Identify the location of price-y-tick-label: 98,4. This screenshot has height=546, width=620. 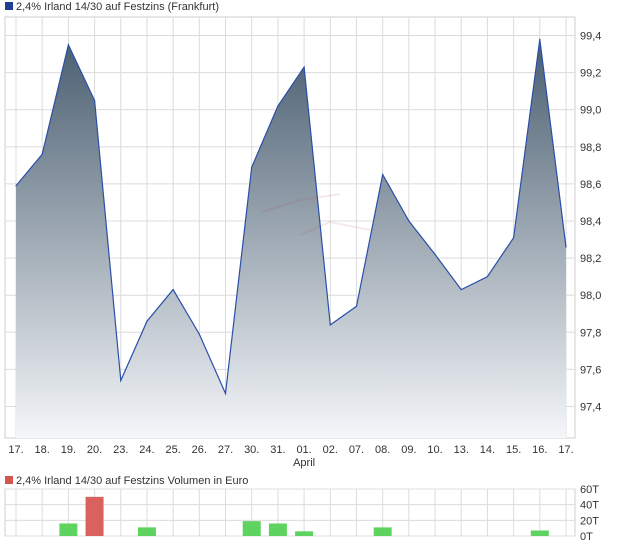
(590, 222).